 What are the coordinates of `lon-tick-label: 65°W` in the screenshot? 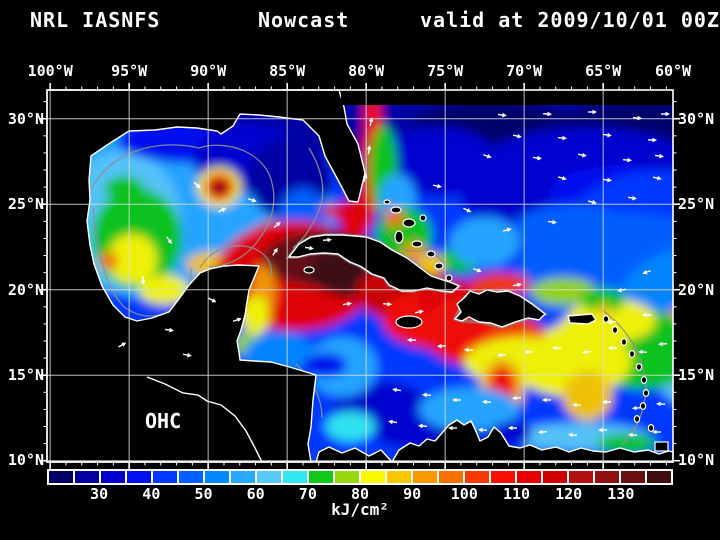 It's located at (603, 71).